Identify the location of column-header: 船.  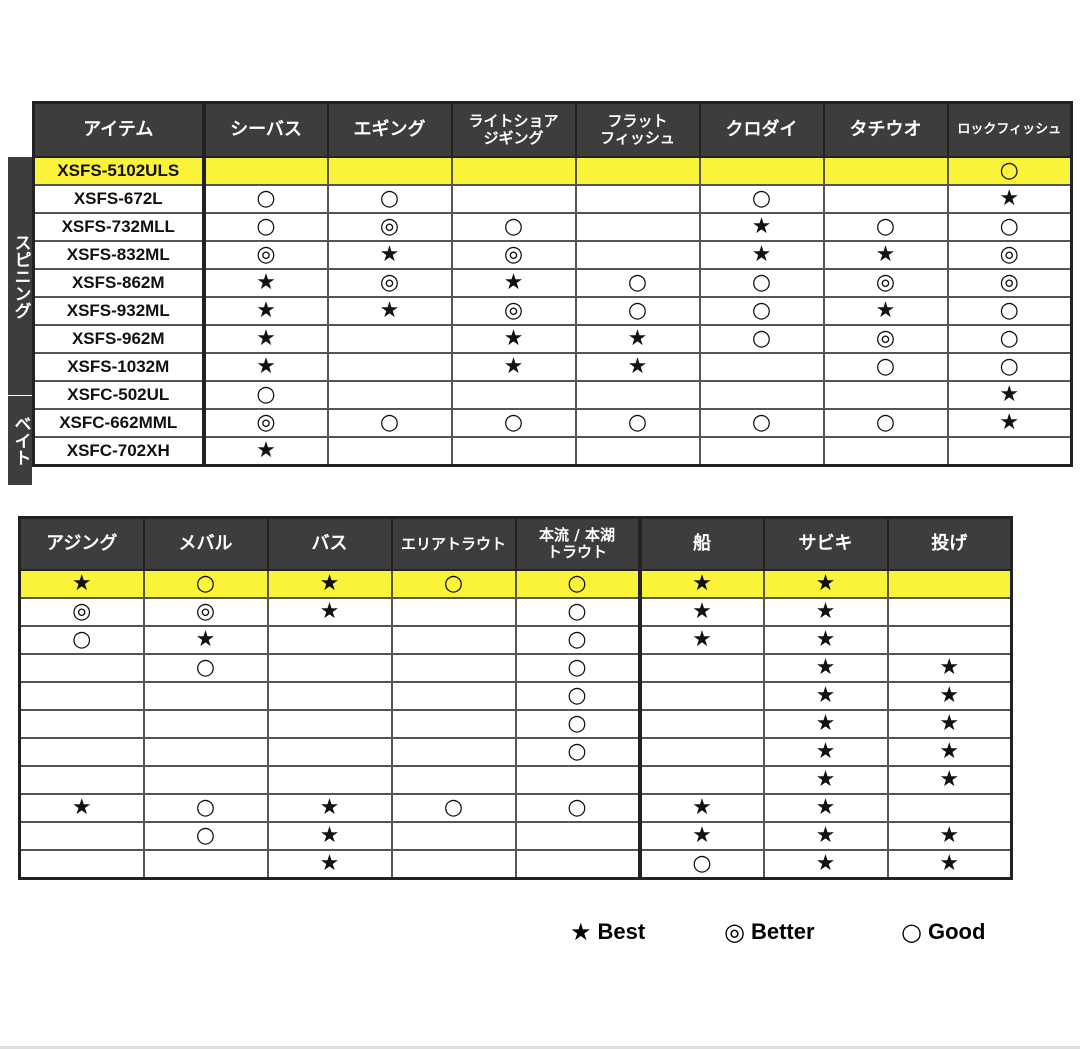
(701, 543).